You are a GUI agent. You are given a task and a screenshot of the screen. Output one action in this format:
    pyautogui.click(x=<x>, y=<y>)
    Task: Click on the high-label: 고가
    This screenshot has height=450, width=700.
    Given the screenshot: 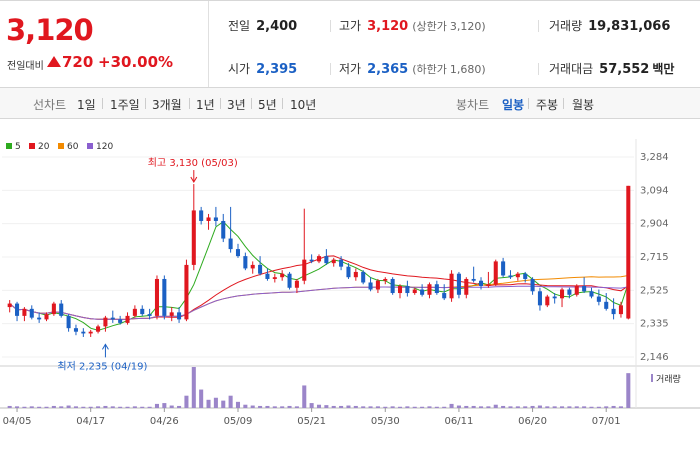 What is the action you would take?
    pyautogui.click(x=350, y=26)
    